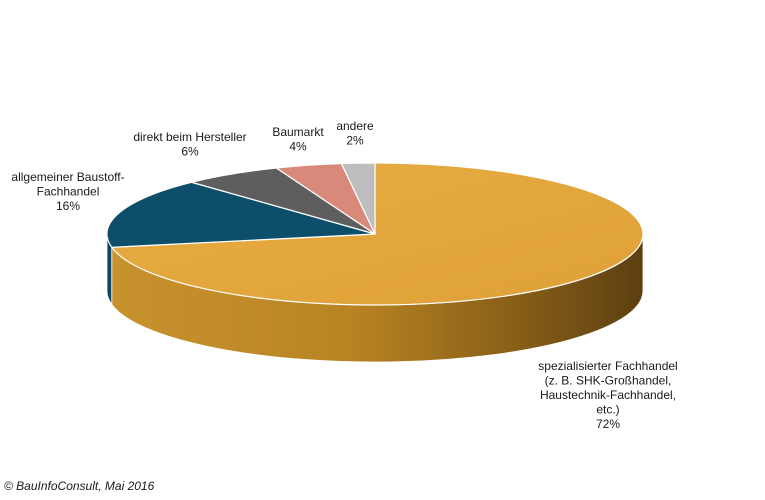  What do you see at coordinates (67, 177) in the screenshot?
I see `slice-name-label: allgemeiner Baustoff-` at bounding box center [67, 177].